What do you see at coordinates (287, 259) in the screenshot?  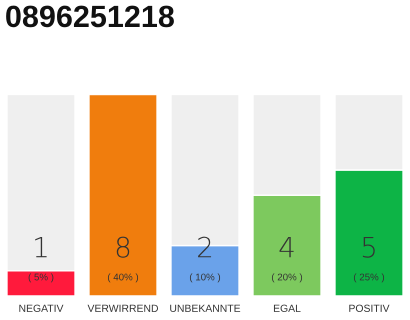 I see `data-label: 4 ( 20% )` at bounding box center [287, 259].